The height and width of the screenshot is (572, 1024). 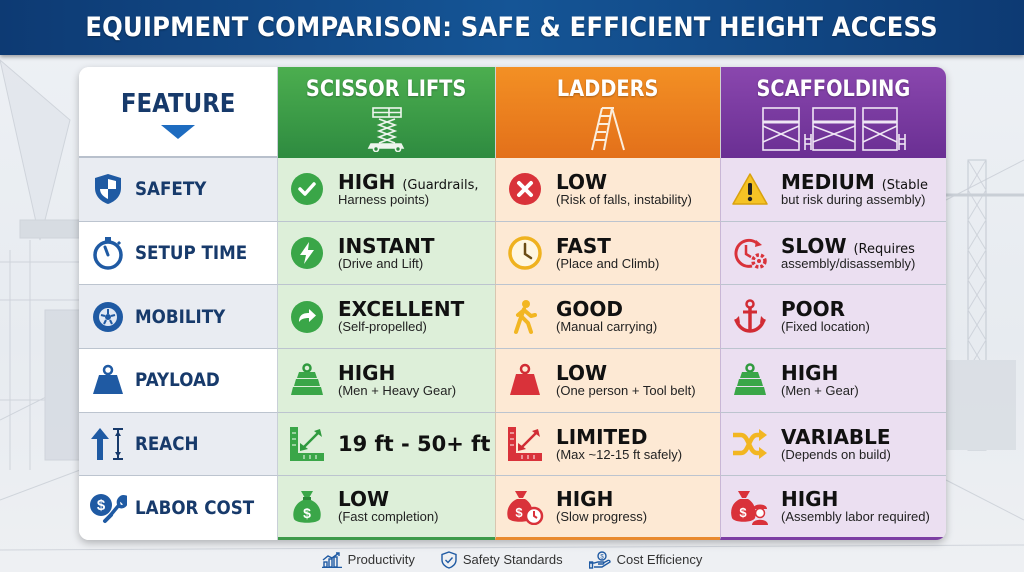 I want to click on x-circle-icon, so click(x=525, y=189).